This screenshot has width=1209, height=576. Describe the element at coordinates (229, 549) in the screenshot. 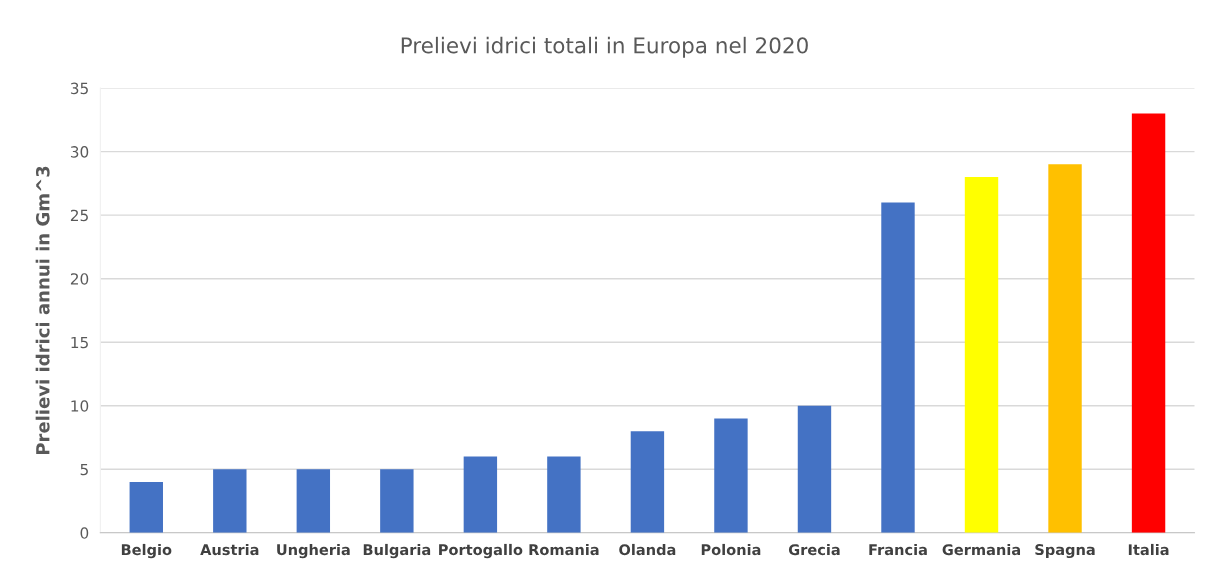

I see `x-tick-label: Austria` at that location.